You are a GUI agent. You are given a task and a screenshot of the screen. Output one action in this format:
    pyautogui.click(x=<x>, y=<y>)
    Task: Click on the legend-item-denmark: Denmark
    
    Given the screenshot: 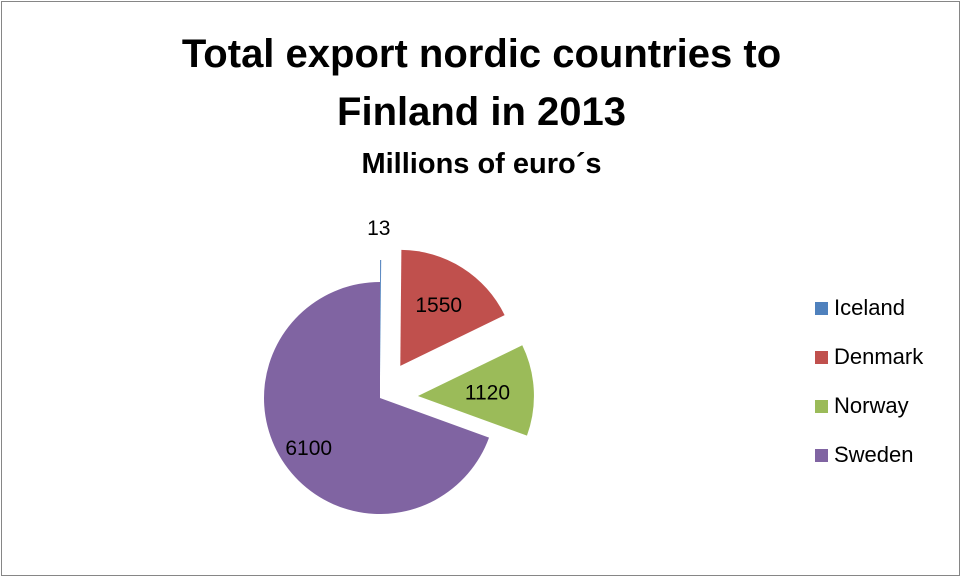 What is the action you would take?
    pyautogui.click(x=869, y=357)
    